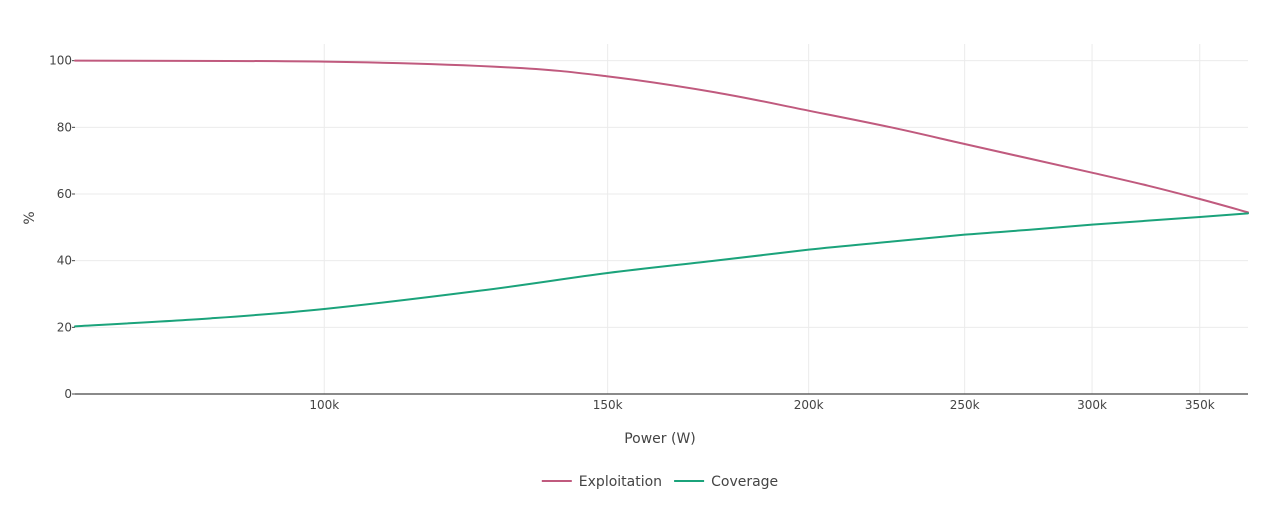 This screenshot has width=1280, height=507. Describe the element at coordinates (1200, 405) in the screenshot. I see `x-tick-label: 350k` at that location.